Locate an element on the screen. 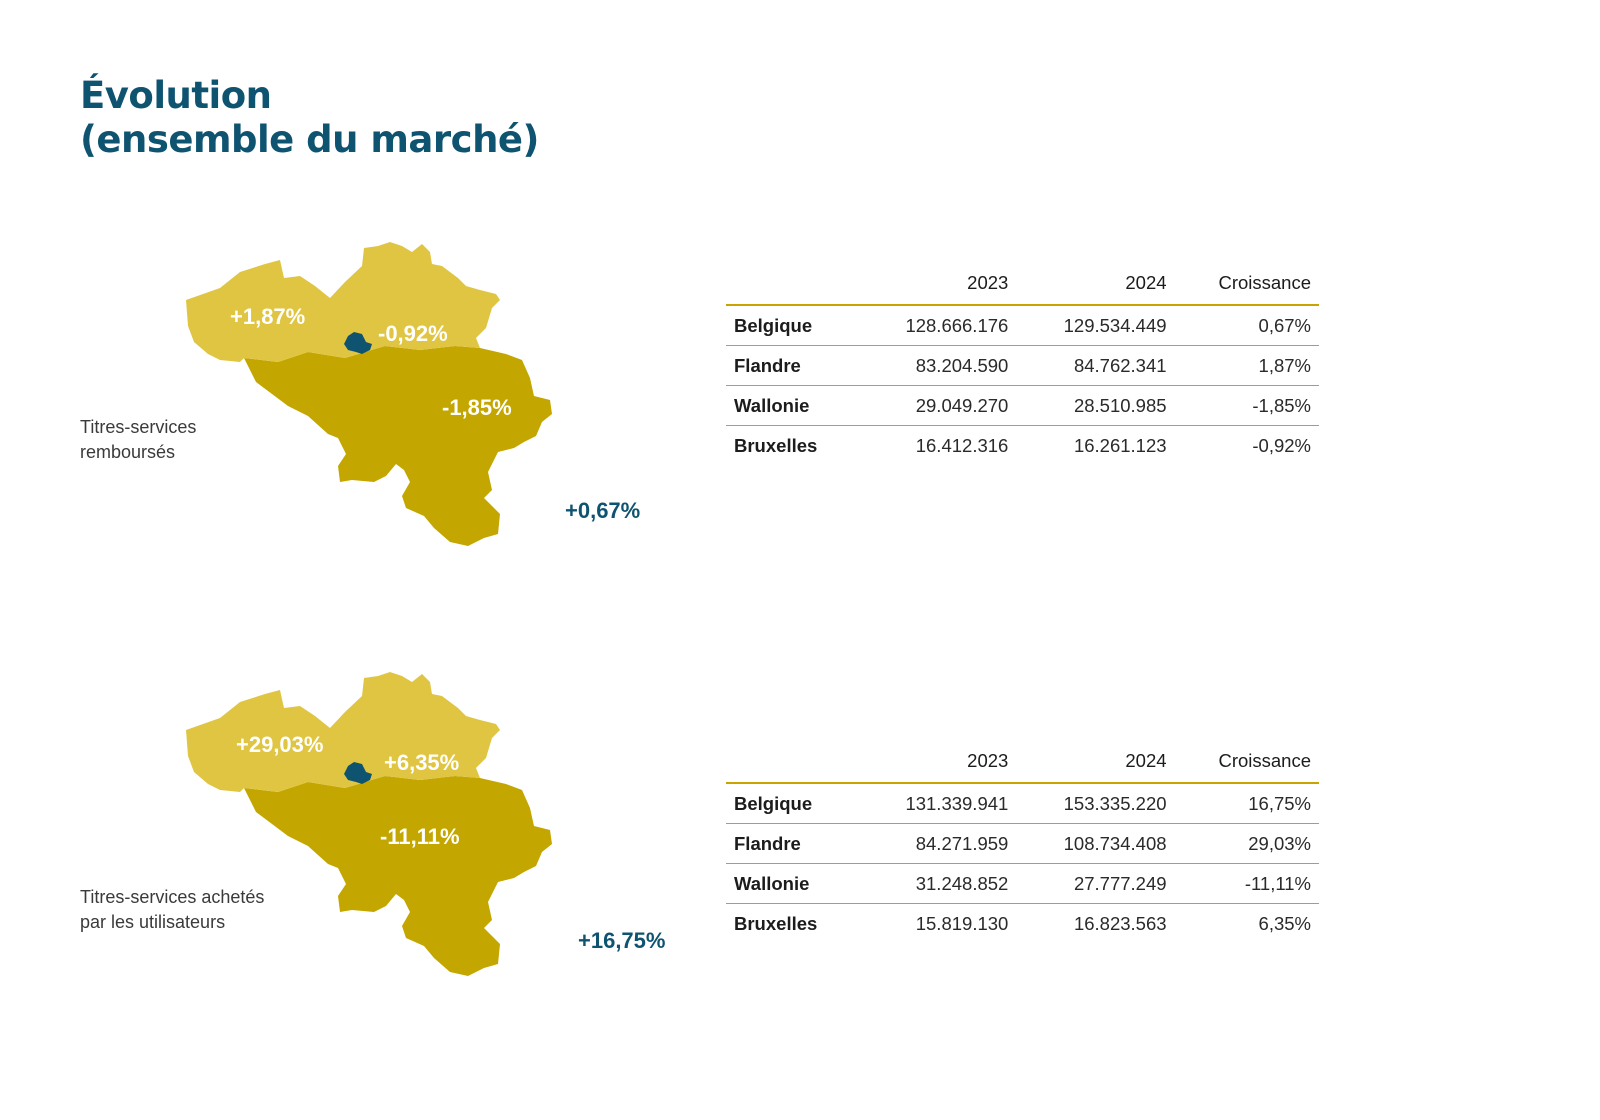 This screenshot has height=1120, width=1600. row-2024: 129.534.449 is located at coordinates (1095, 325).